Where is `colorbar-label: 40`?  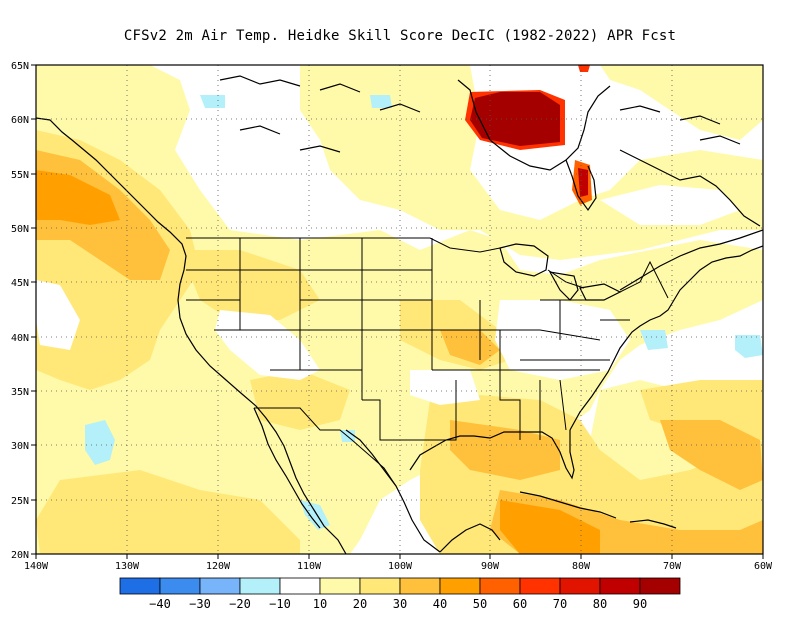 colorbar-label: 40 is located at coordinates (440, 604).